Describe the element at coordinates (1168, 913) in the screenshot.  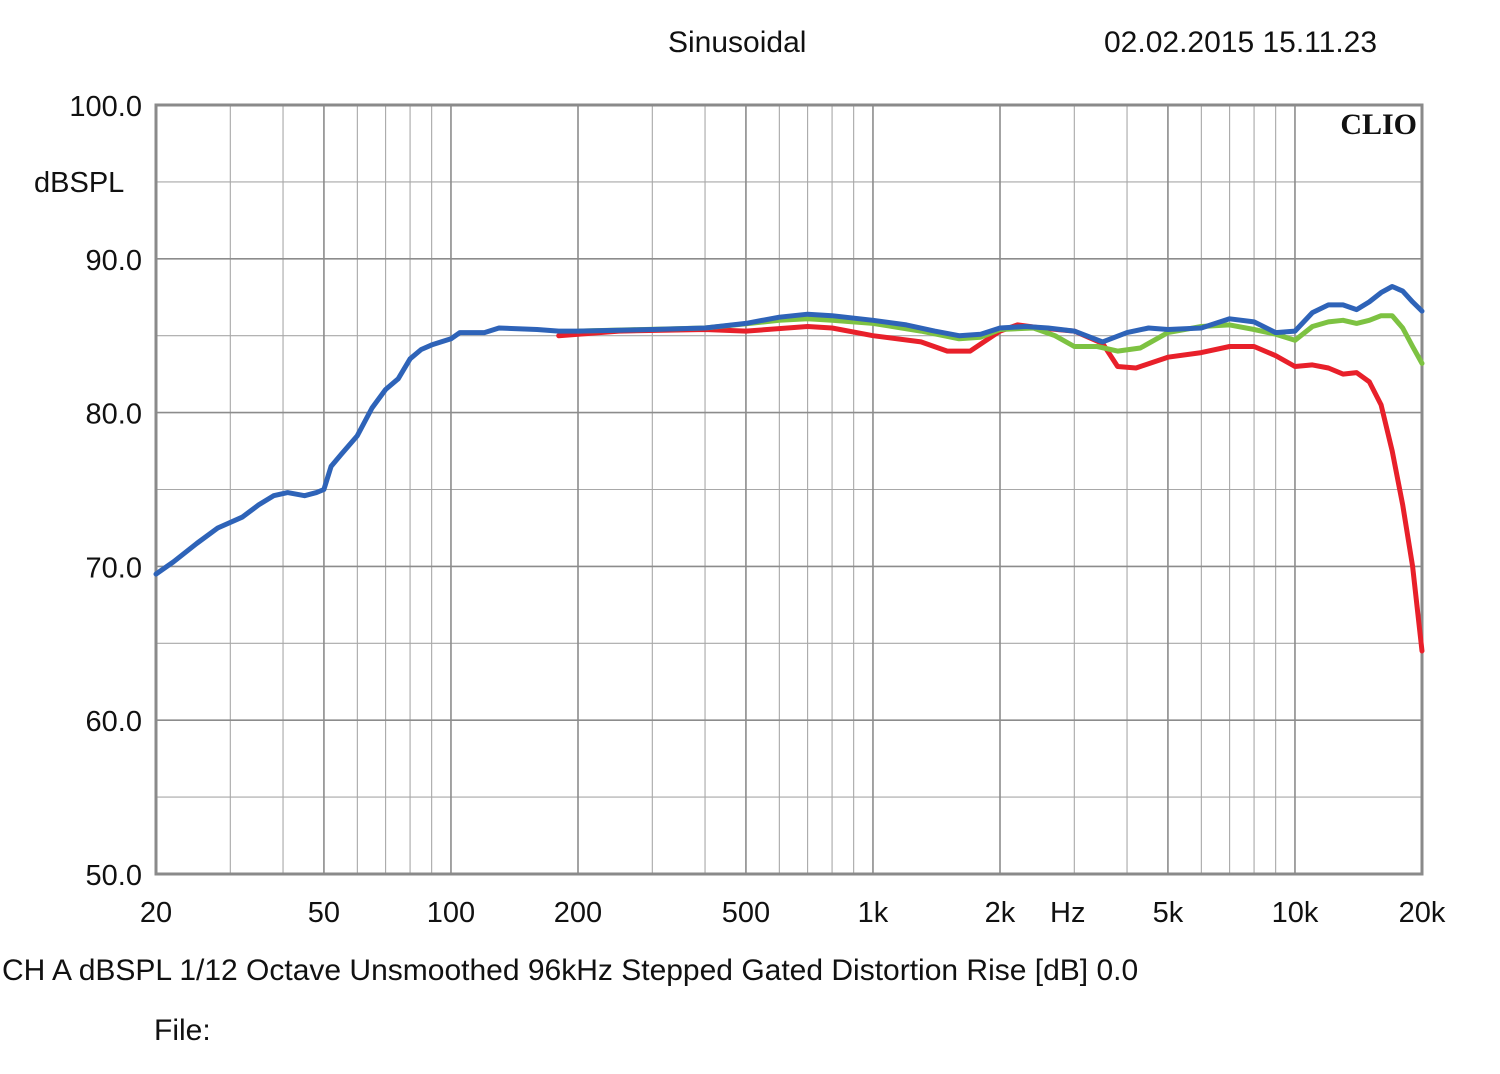
I see `x-tick-label: 5k` at that location.